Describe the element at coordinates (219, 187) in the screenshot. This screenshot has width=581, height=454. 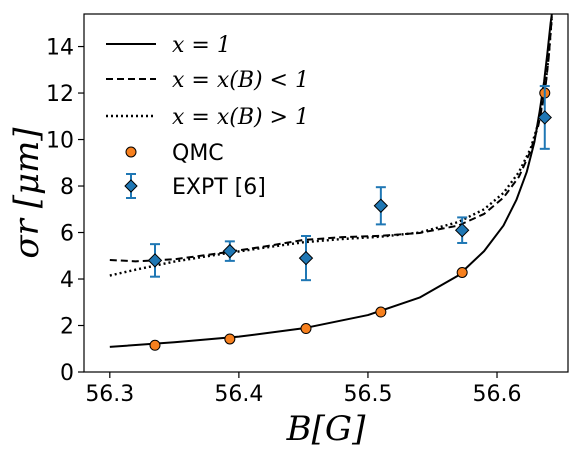
I see `legend-label-expt: EXPT [6]` at that location.